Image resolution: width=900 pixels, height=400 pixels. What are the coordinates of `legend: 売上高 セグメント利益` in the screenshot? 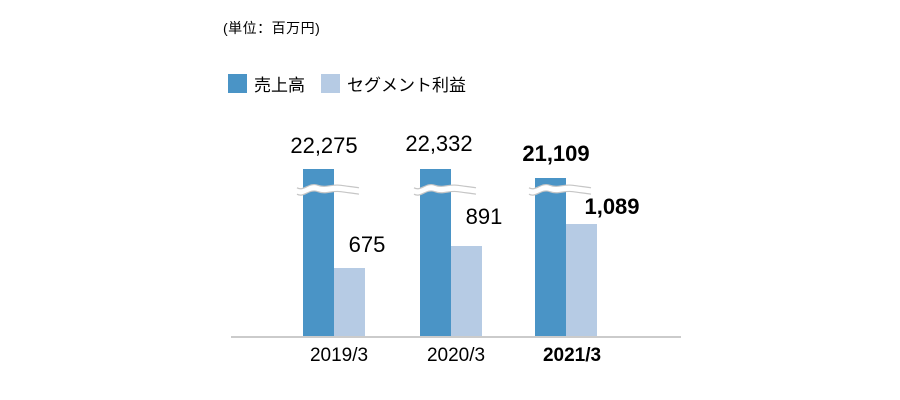 It's located at (347, 83).